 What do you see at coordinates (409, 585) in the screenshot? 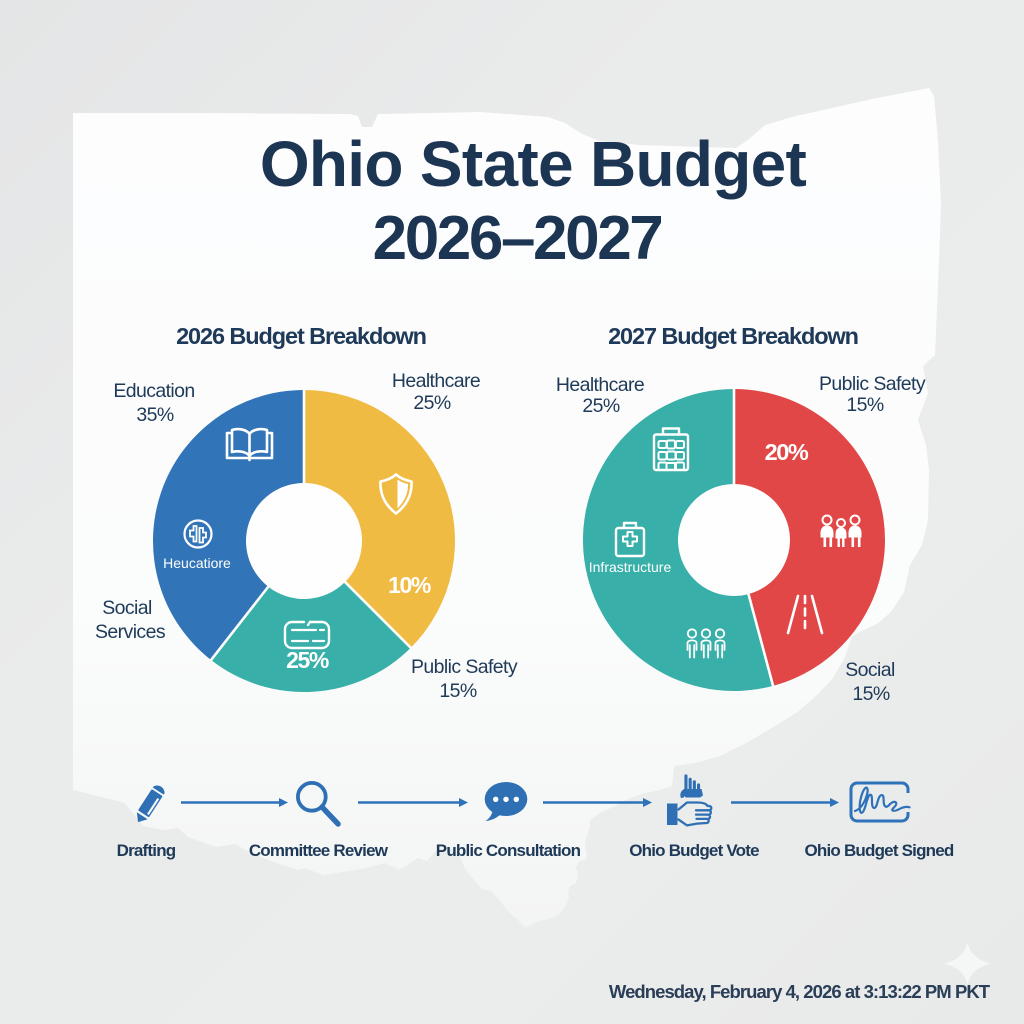
I see `svg-text: 10%` at bounding box center [409, 585].